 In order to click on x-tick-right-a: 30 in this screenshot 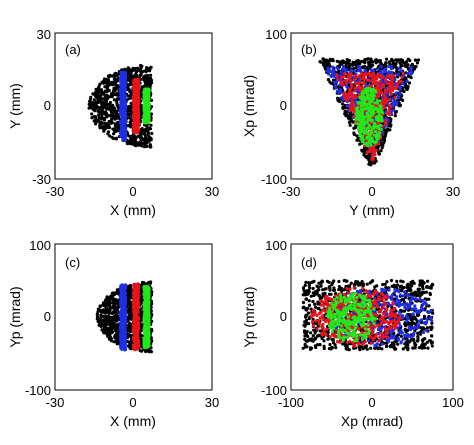, I will do `click(212, 191)`.